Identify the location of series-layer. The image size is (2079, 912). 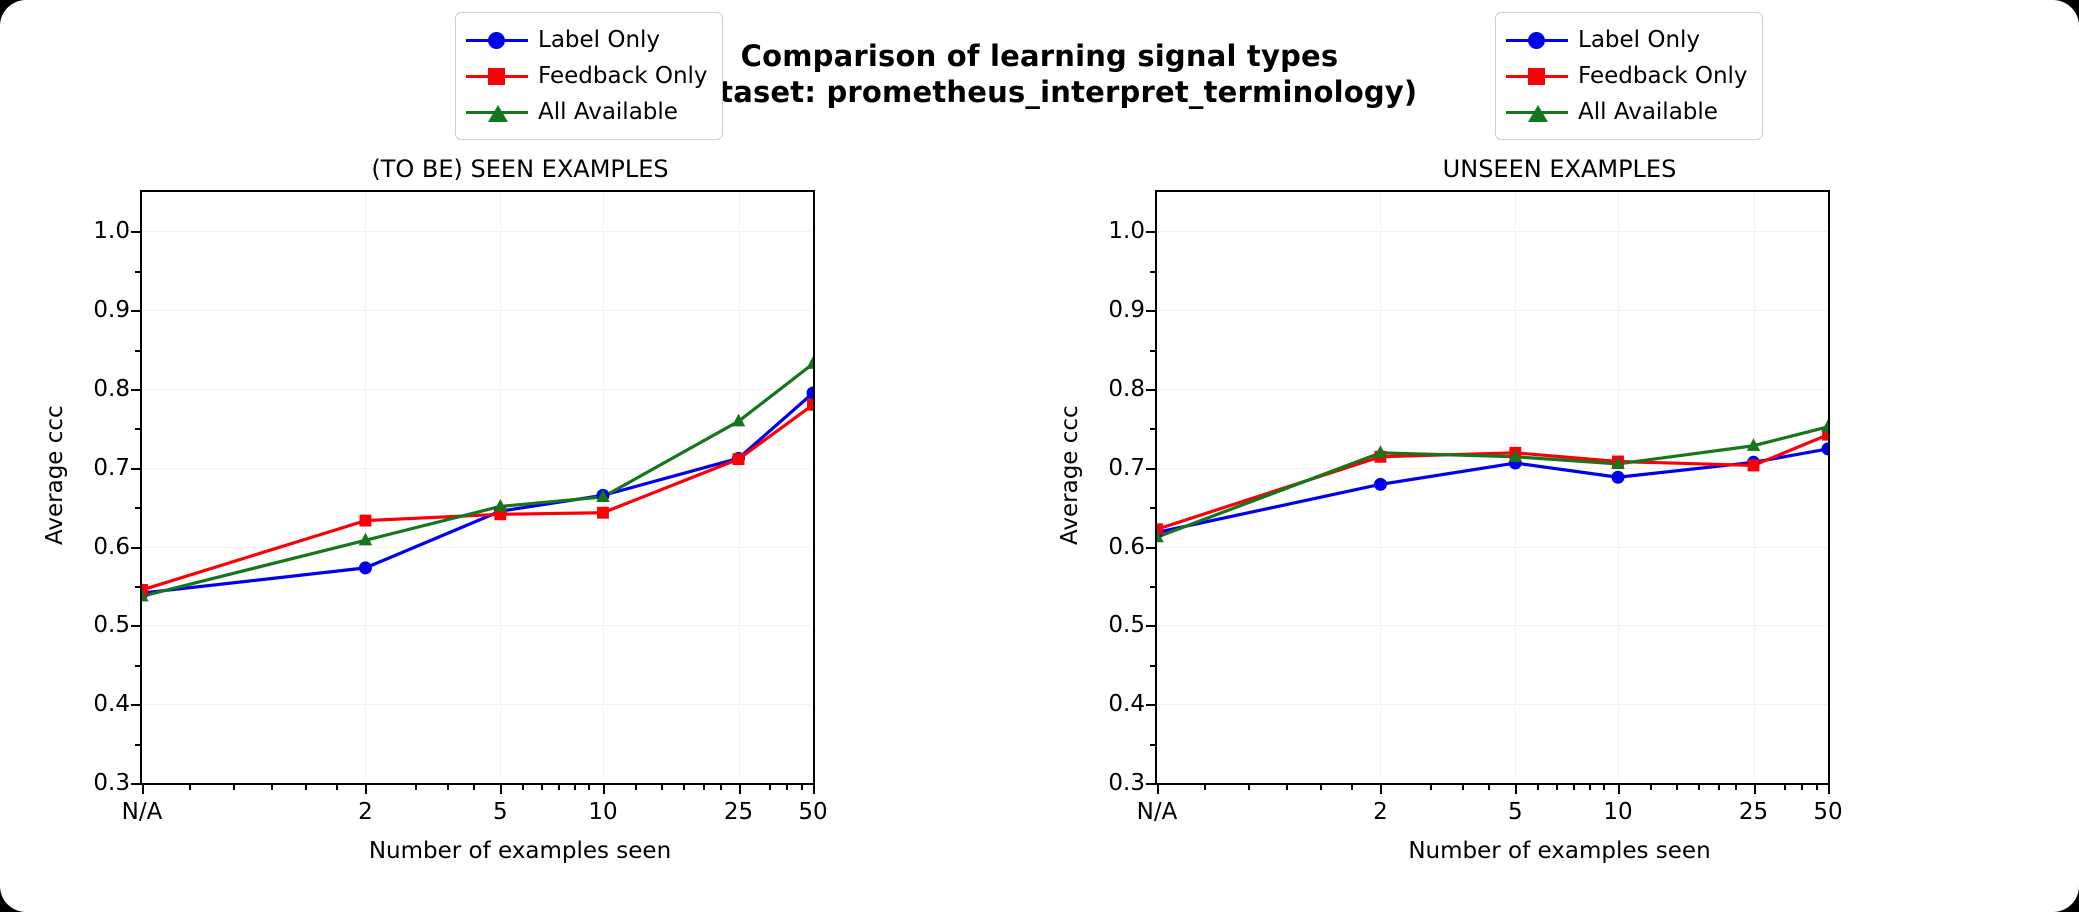
(1492, 481).